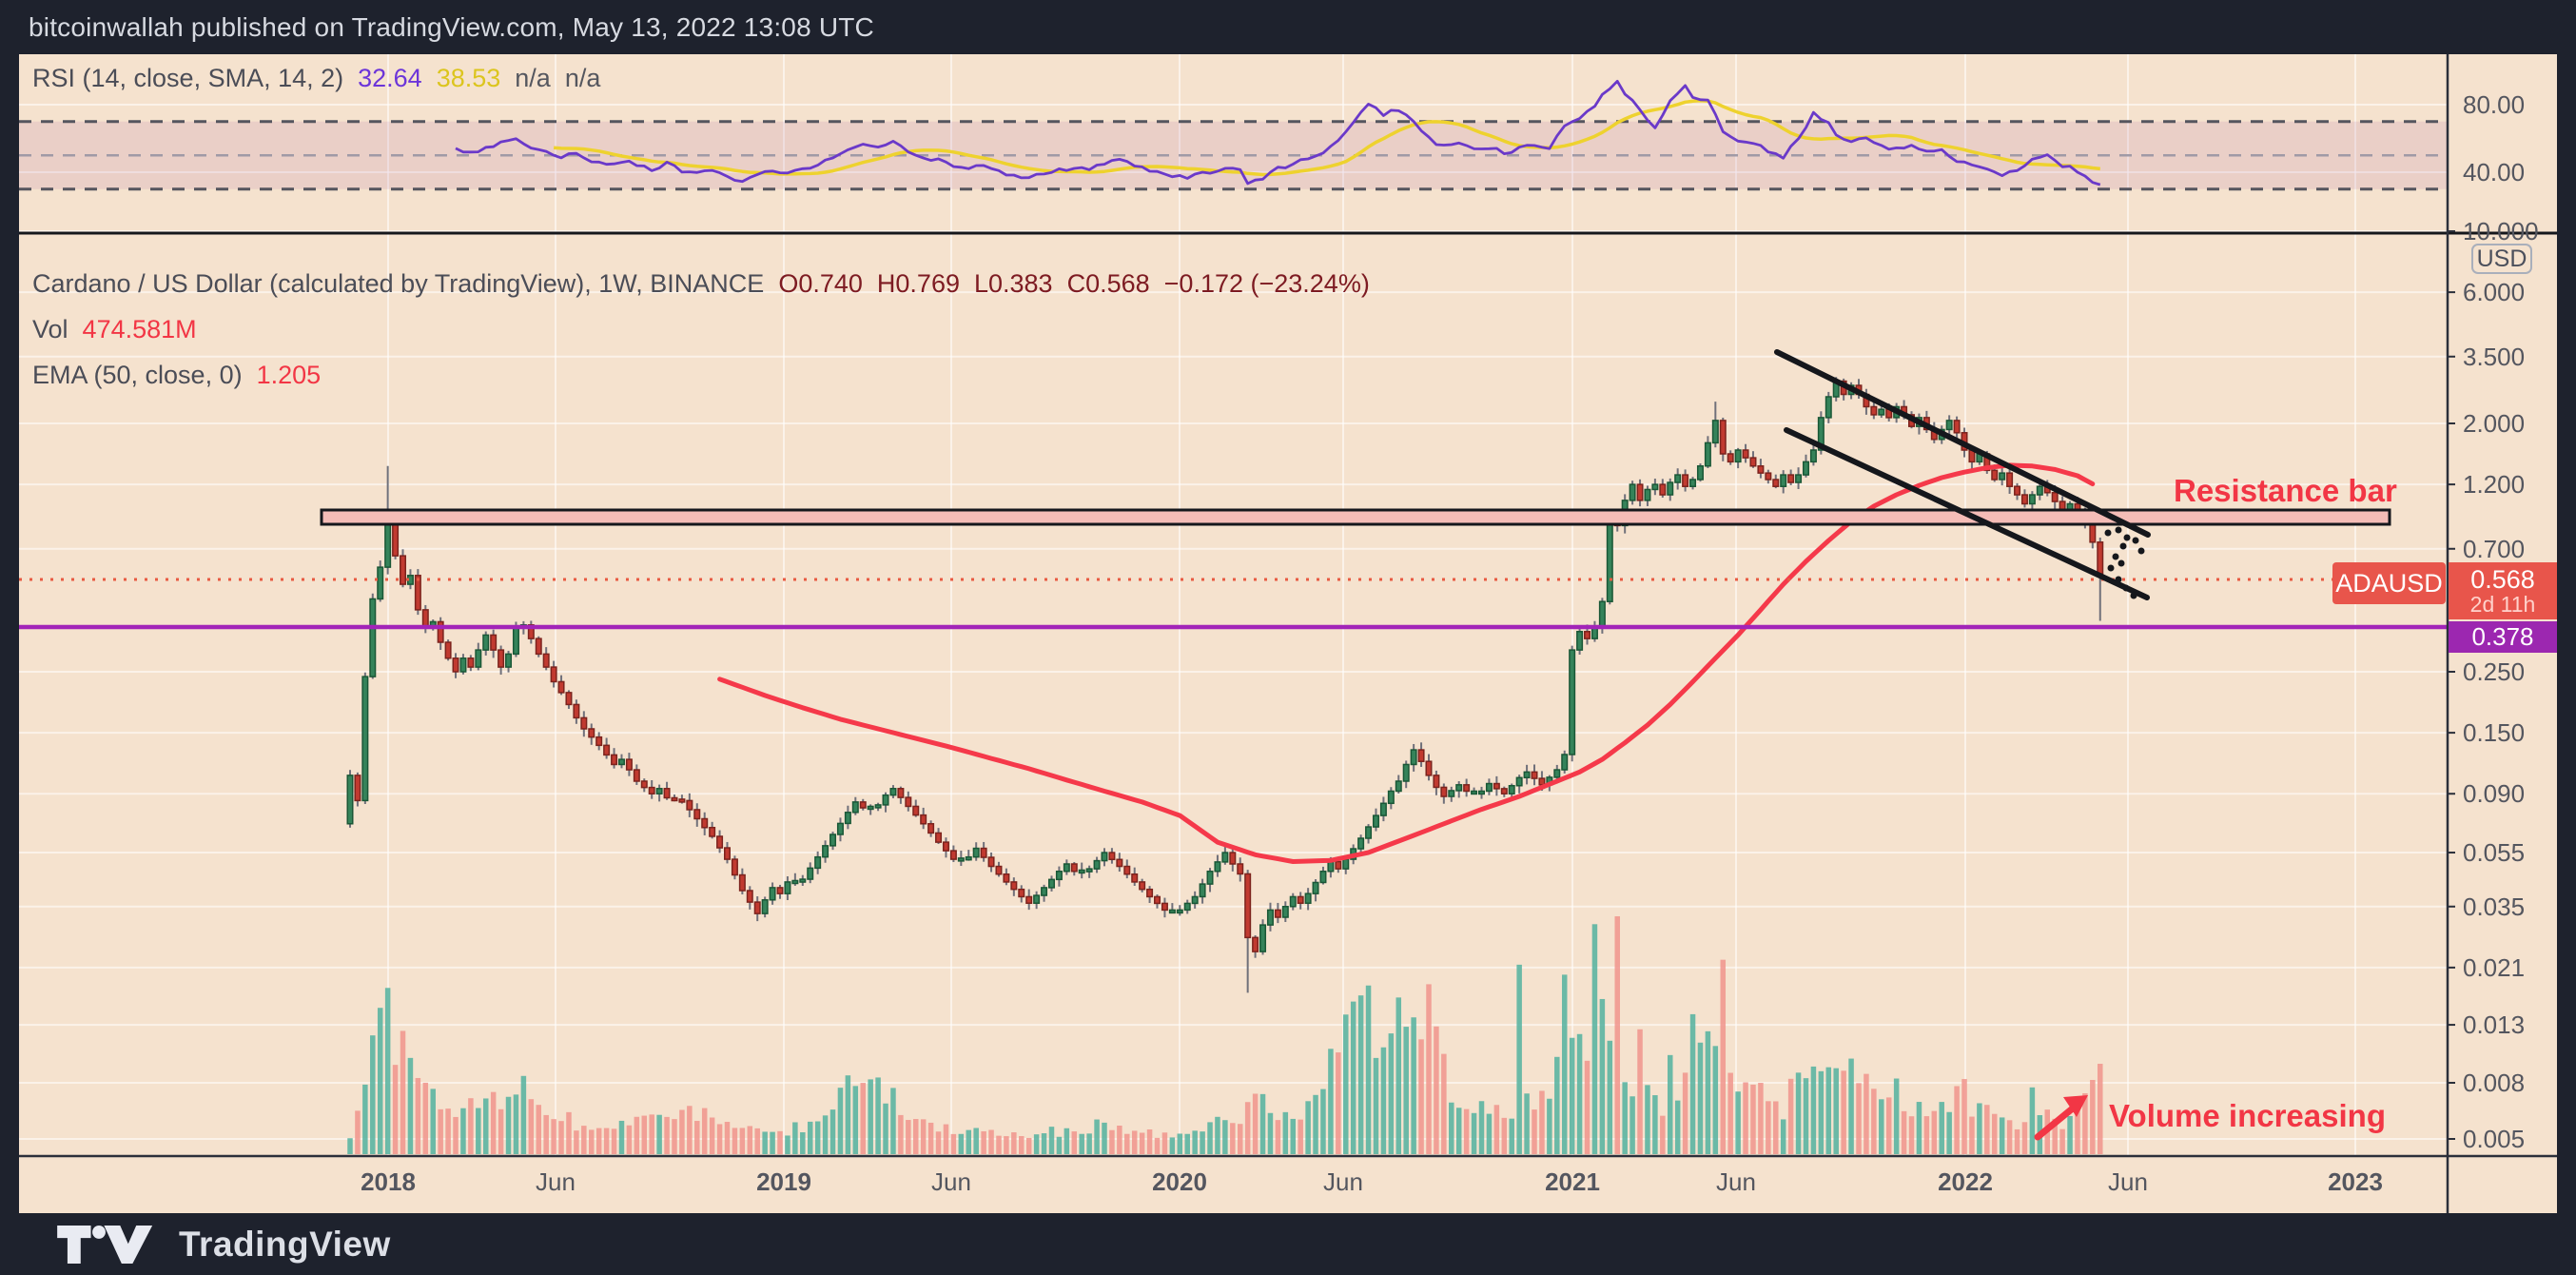 This screenshot has width=2576, height=1275. Describe the element at coordinates (2389, 583) in the screenshot. I see `symbol-price-label: ADAUSD` at that location.